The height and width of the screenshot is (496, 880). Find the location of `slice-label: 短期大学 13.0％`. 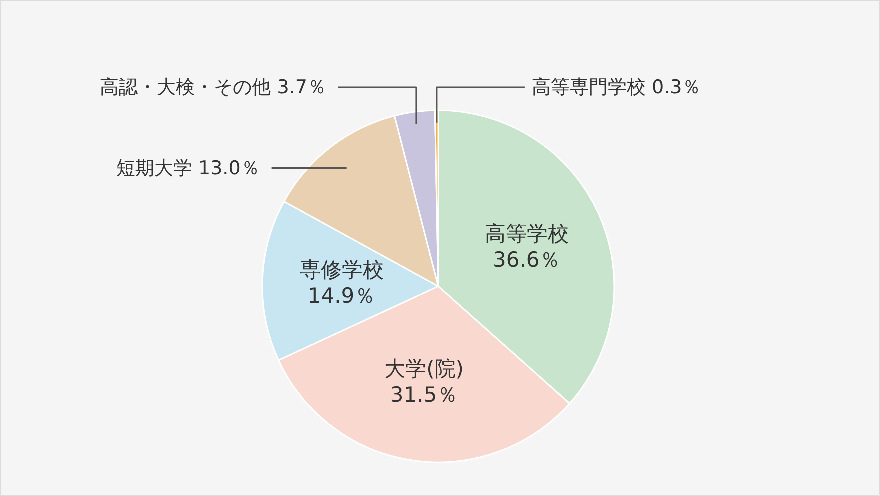

slice-label: 短期大学 13.0％ is located at coordinates (188, 168).